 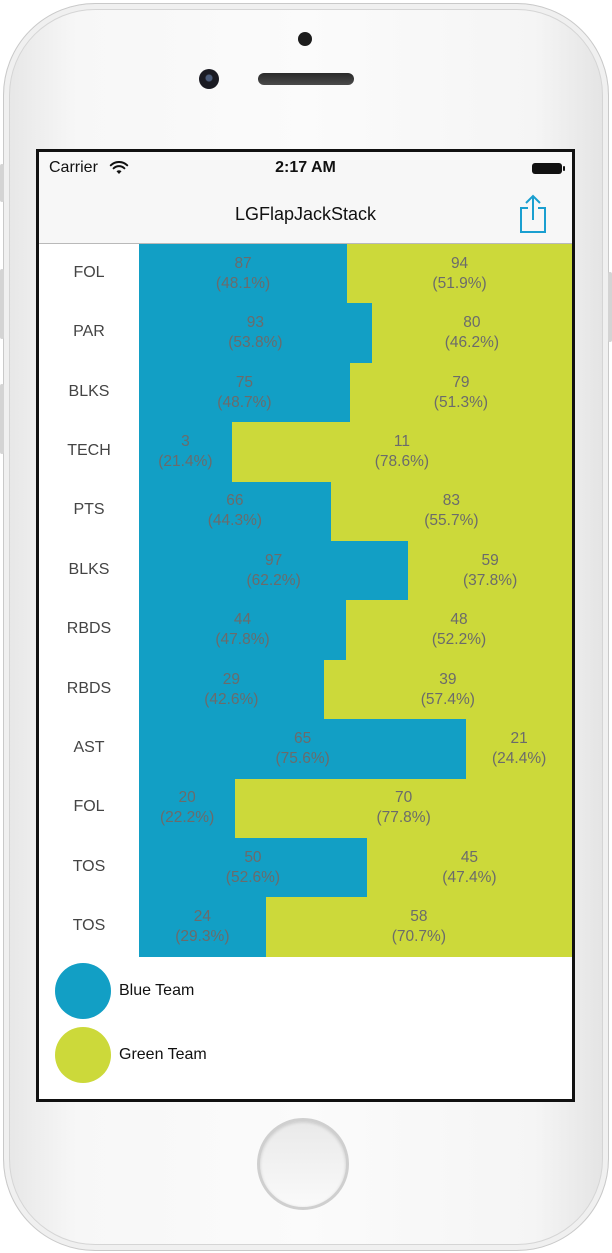 I want to click on blue-team-value-label: 44 (47.8%), so click(x=242, y=630).